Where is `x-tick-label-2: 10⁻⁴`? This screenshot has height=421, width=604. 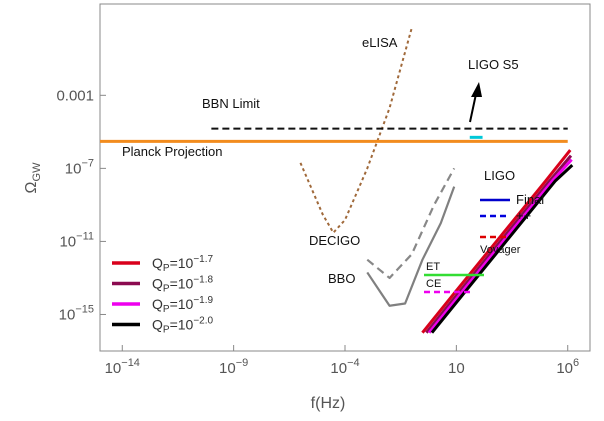
x-tick-label-2: 10⁻⁴ is located at coordinates (344, 367).